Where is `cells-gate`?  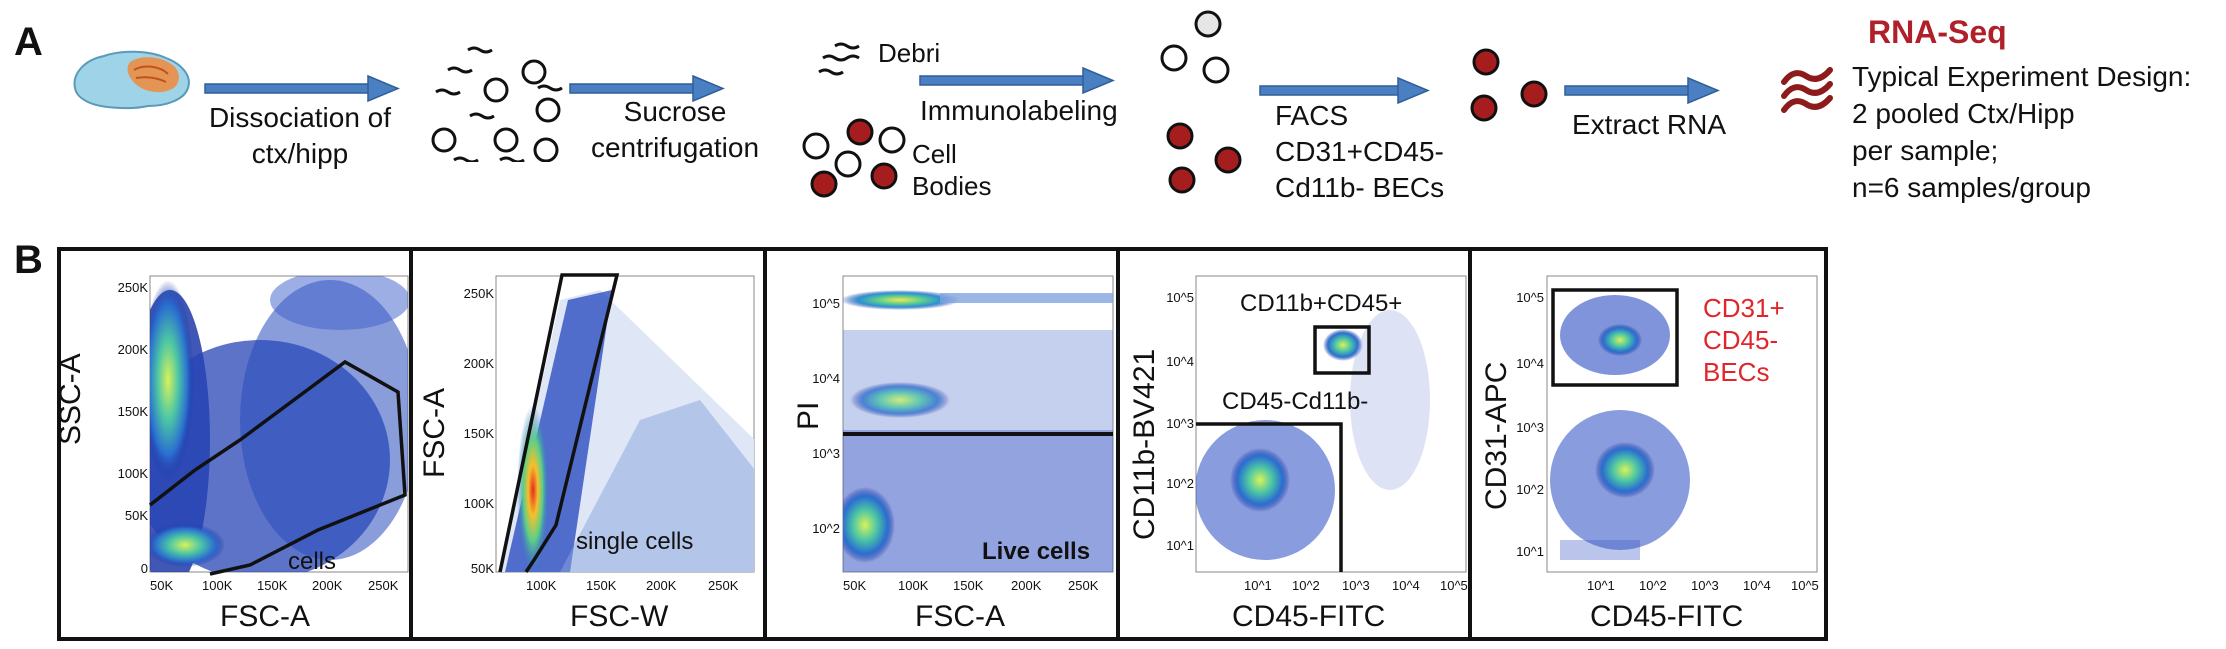
cells-gate is located at coordinates (277, 467).